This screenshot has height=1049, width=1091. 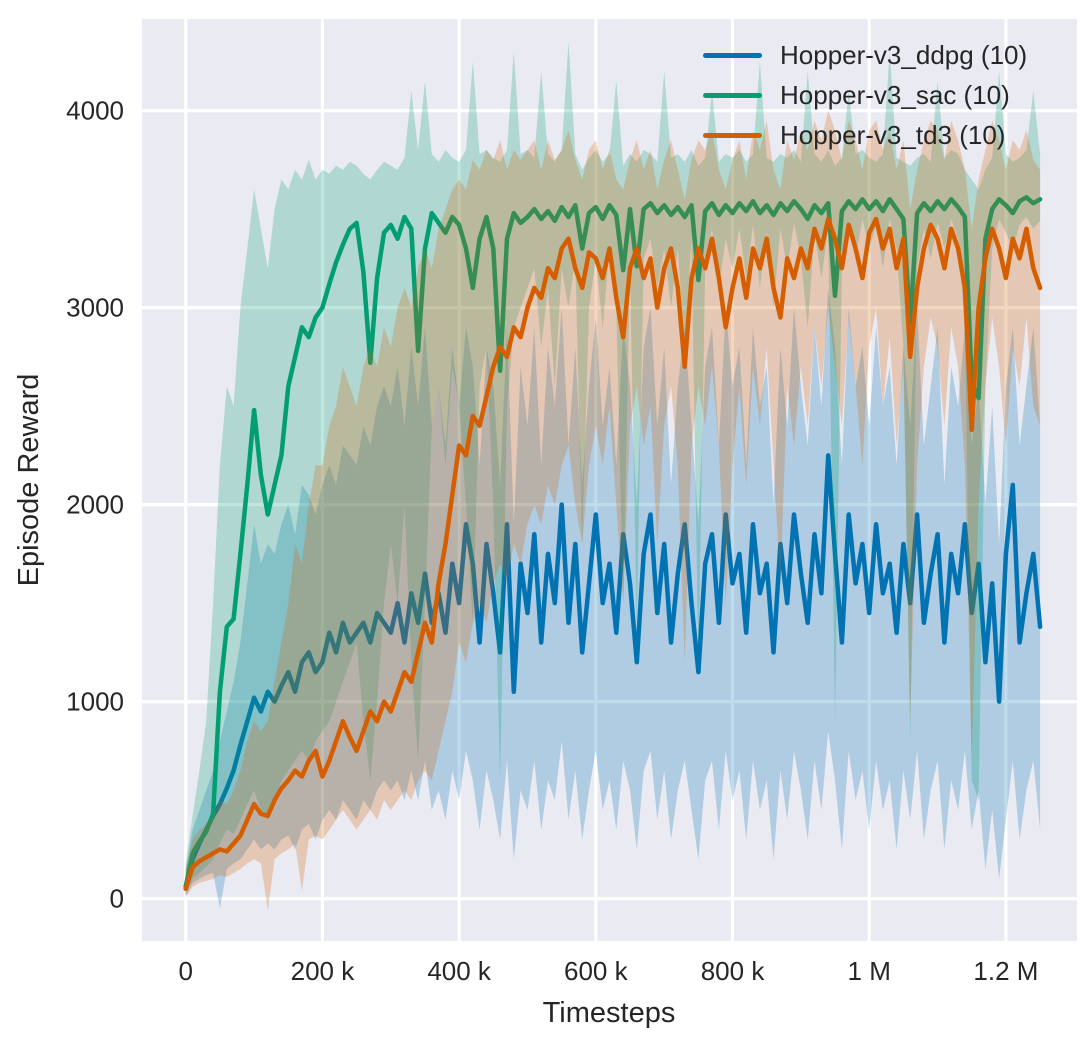 I want to click on y-tick-label-1: 1000, so click(x=95, y=702).